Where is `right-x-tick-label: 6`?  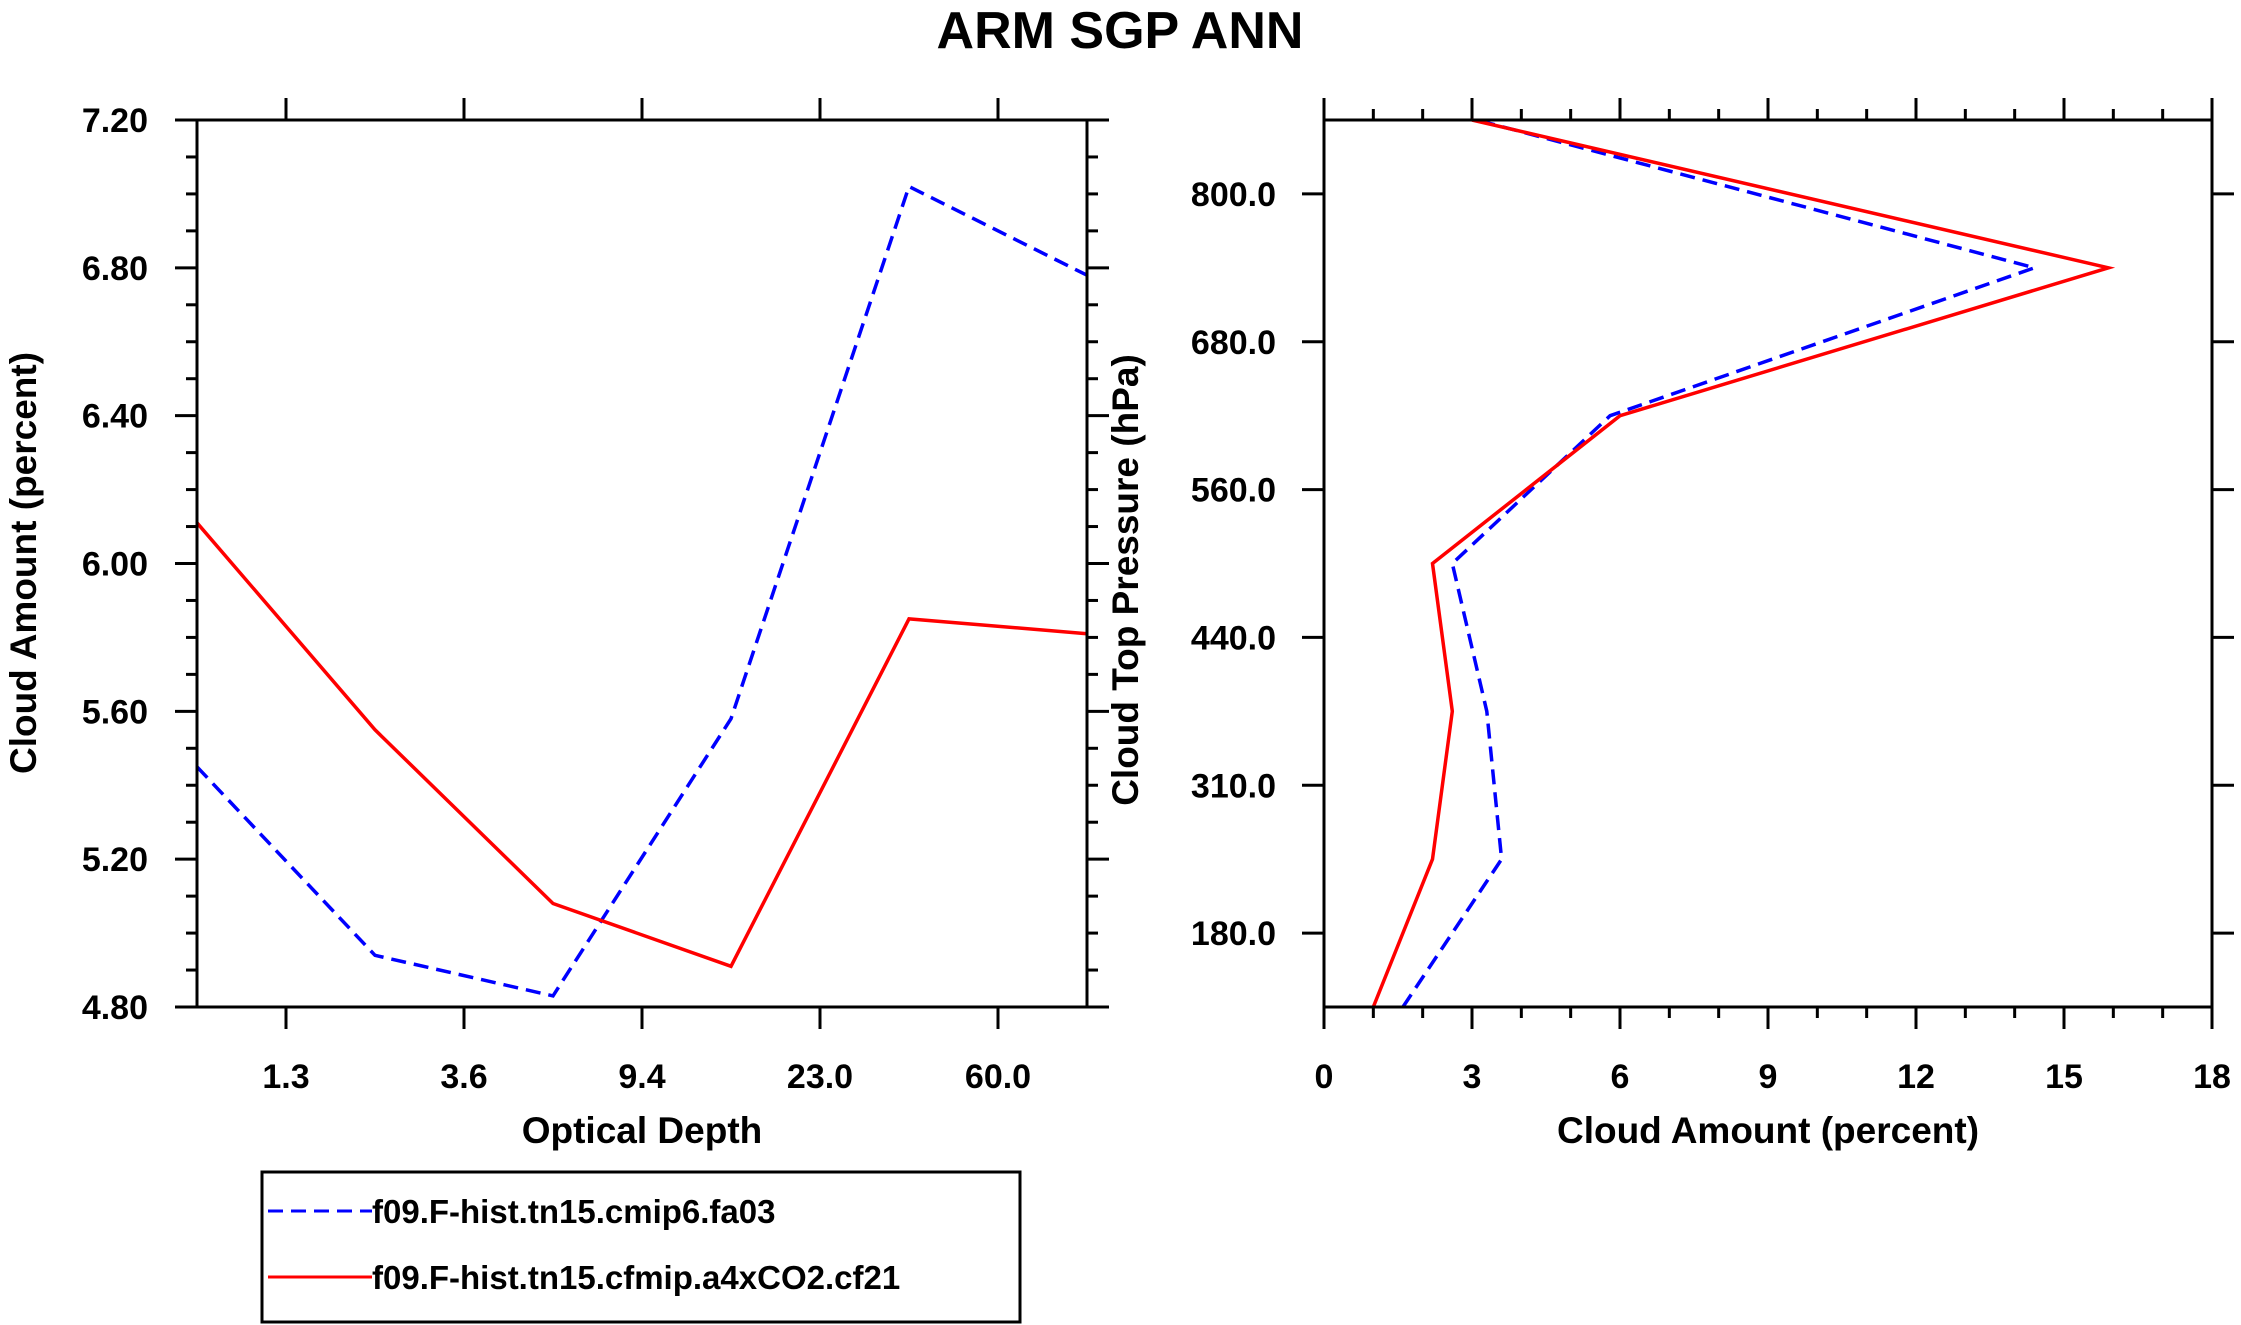
right-x-tick-label: 6 is located at coordinates (1620, 1077).